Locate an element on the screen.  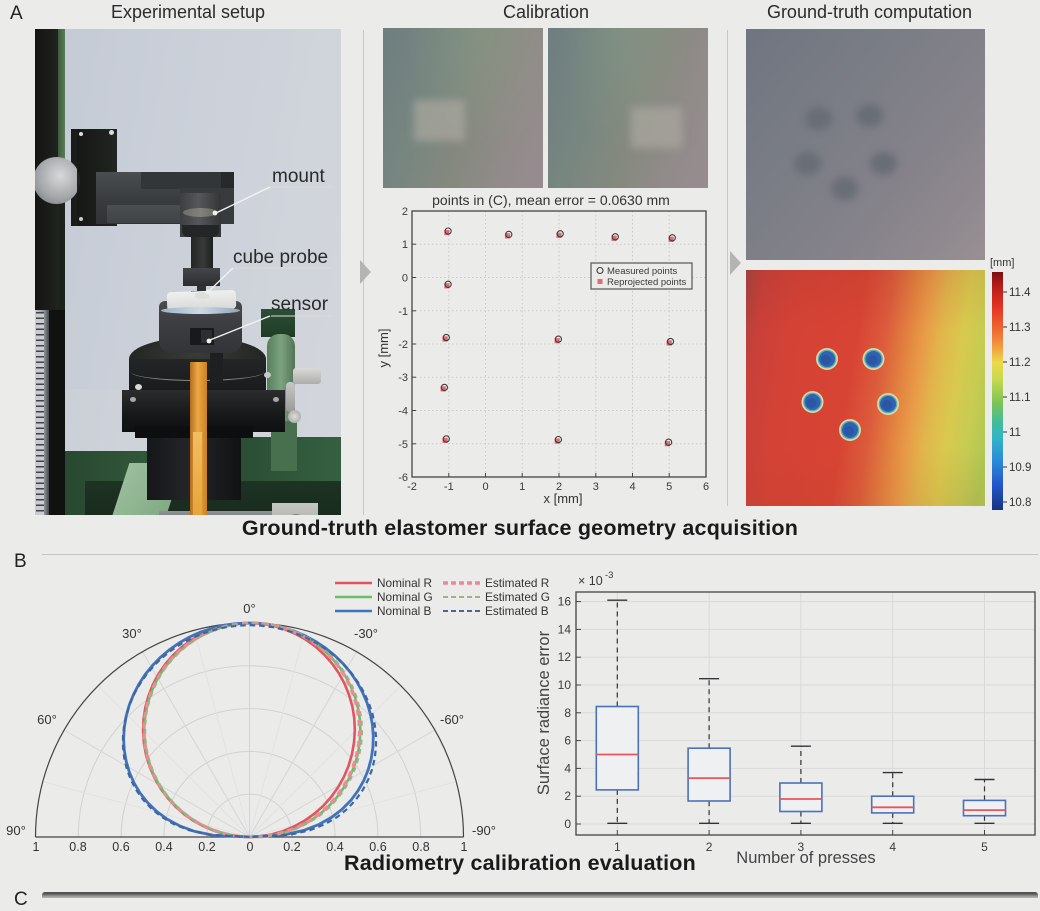
svg-text: 12 is located at coordinates (565, 657).